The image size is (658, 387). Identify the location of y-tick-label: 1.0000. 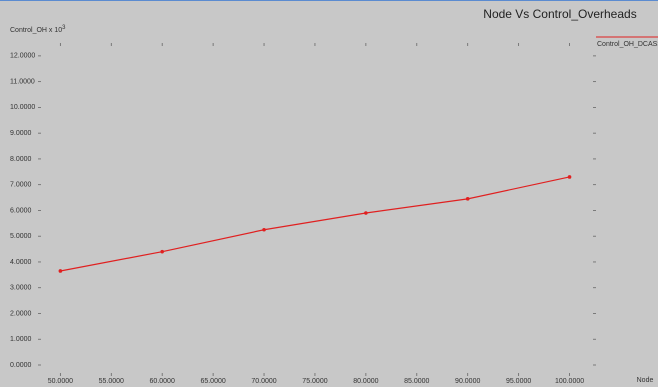
(21, 339).